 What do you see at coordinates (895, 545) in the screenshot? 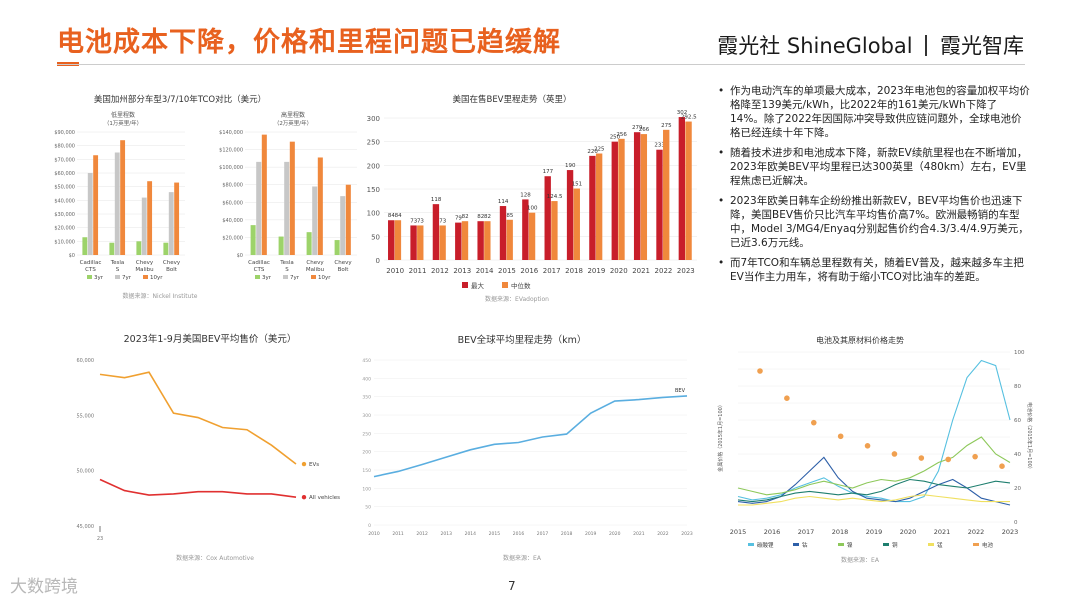
I see `legend-label: 铜` at bounding box center [895, 545].